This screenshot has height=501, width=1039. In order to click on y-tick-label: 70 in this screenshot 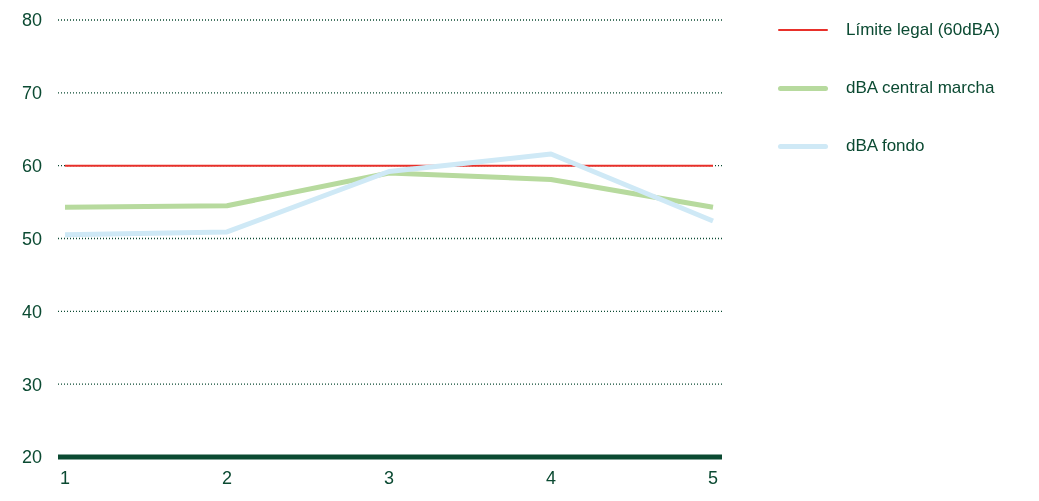, I will do `click(31, 93)`.